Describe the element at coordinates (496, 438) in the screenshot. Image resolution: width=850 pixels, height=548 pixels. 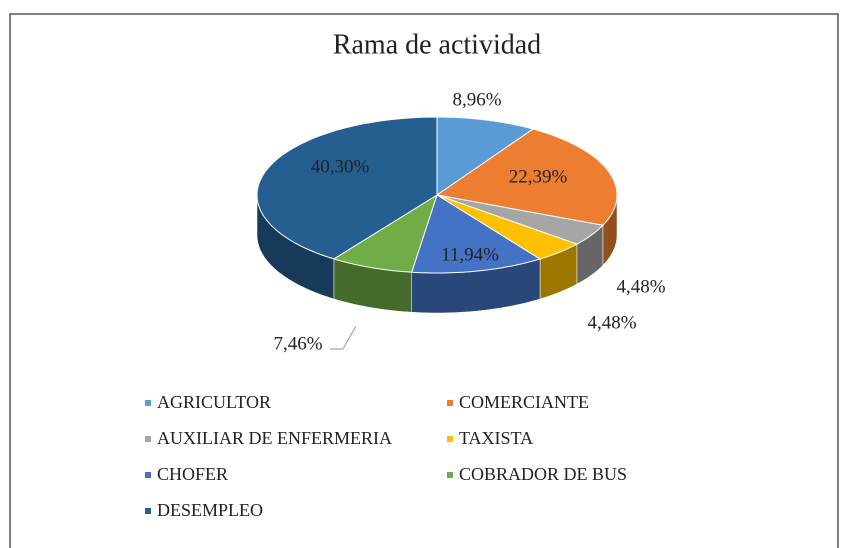
I see `legend-label: TAXISTA` at that location.